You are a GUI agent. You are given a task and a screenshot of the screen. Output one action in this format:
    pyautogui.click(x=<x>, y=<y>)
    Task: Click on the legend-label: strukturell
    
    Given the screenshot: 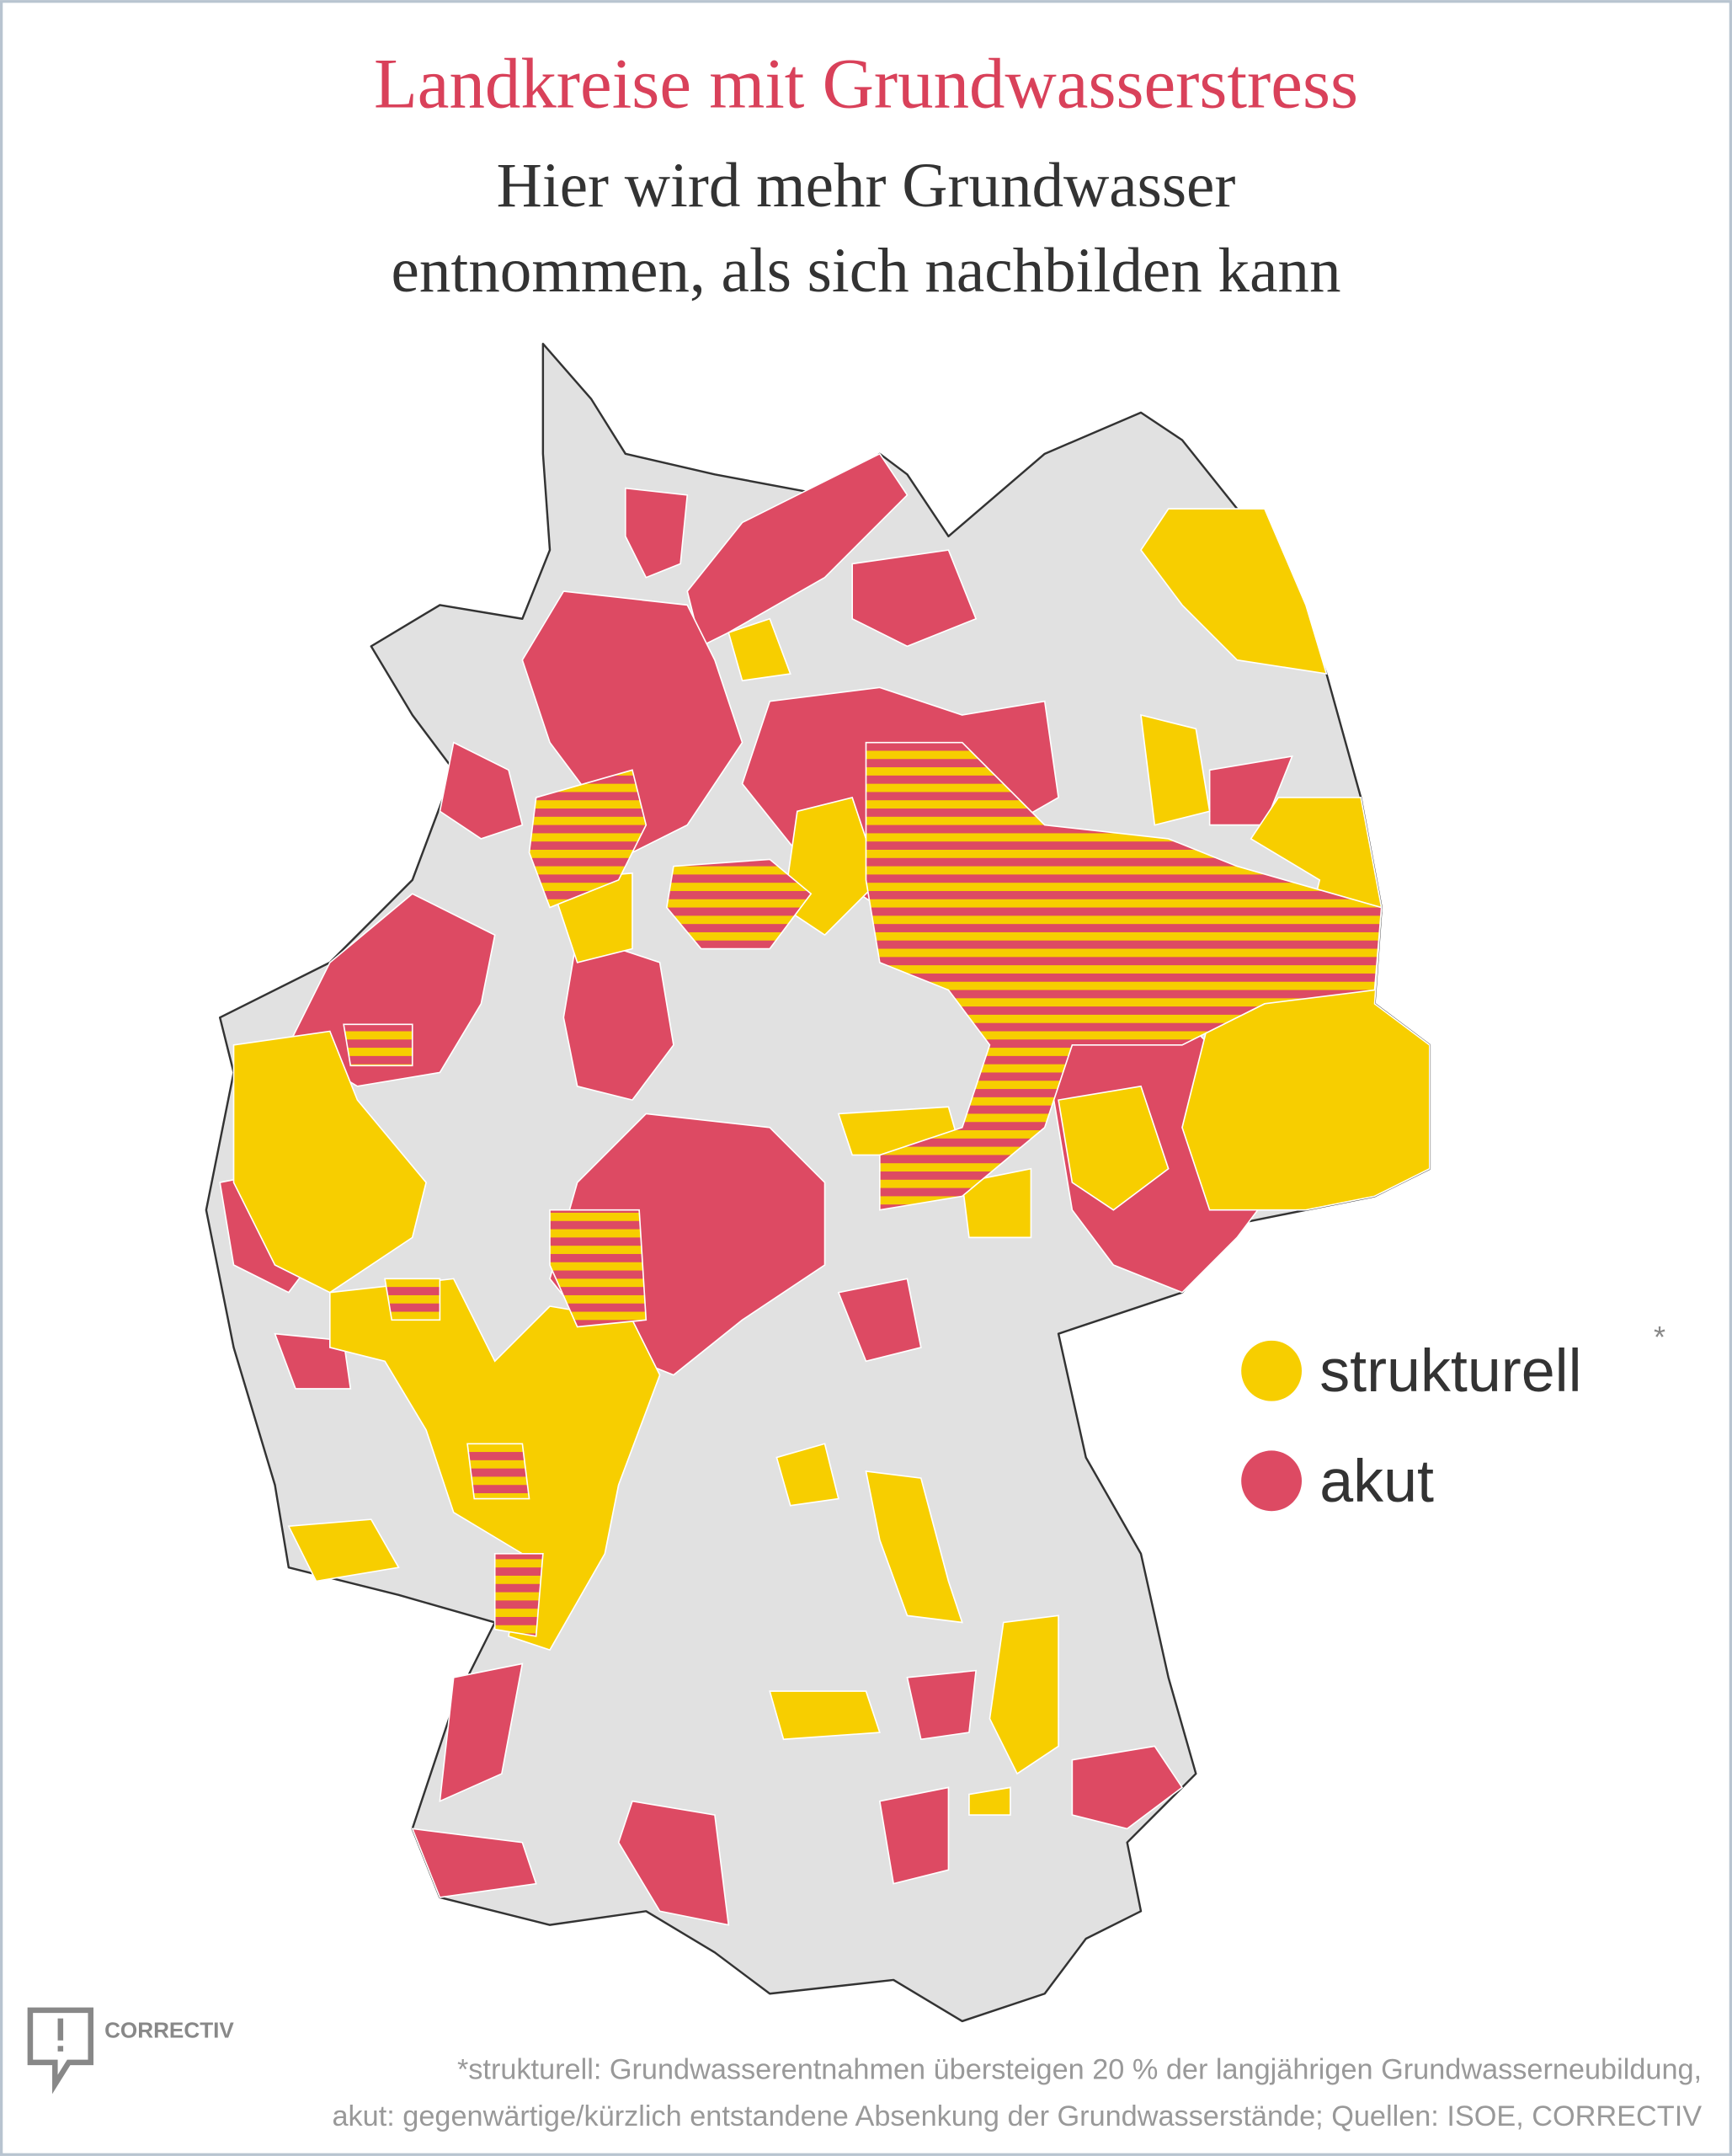 What is the action you would take?
    pyautogui.click(x=1450, y=1371)
    